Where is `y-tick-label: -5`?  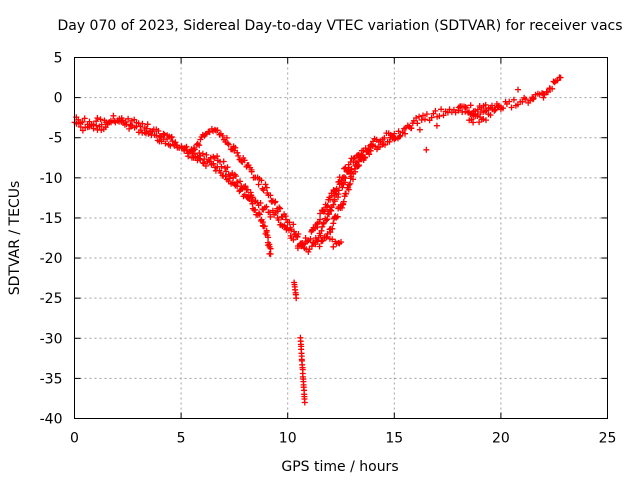
y-tick-label: -5 is located at coordinates (56, 139).